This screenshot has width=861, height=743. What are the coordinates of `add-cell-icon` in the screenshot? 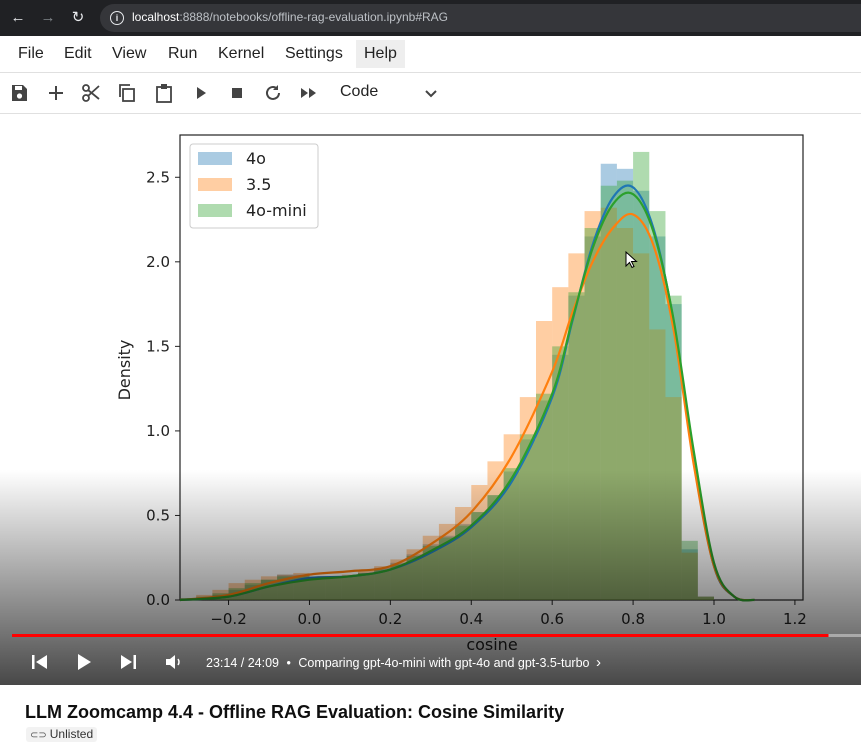 It's located at (56, 93).